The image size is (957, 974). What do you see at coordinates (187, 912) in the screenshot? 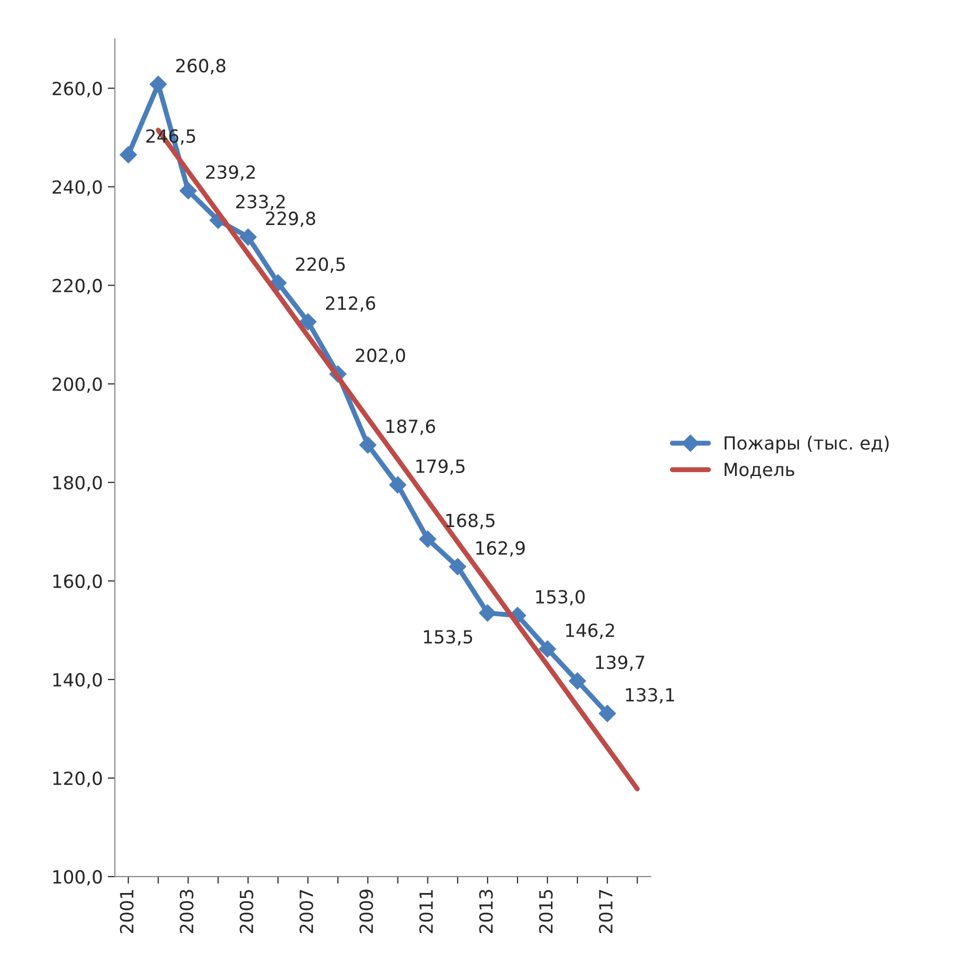
I see `x-tick-label: 2003` at bounding box center [187, 912].